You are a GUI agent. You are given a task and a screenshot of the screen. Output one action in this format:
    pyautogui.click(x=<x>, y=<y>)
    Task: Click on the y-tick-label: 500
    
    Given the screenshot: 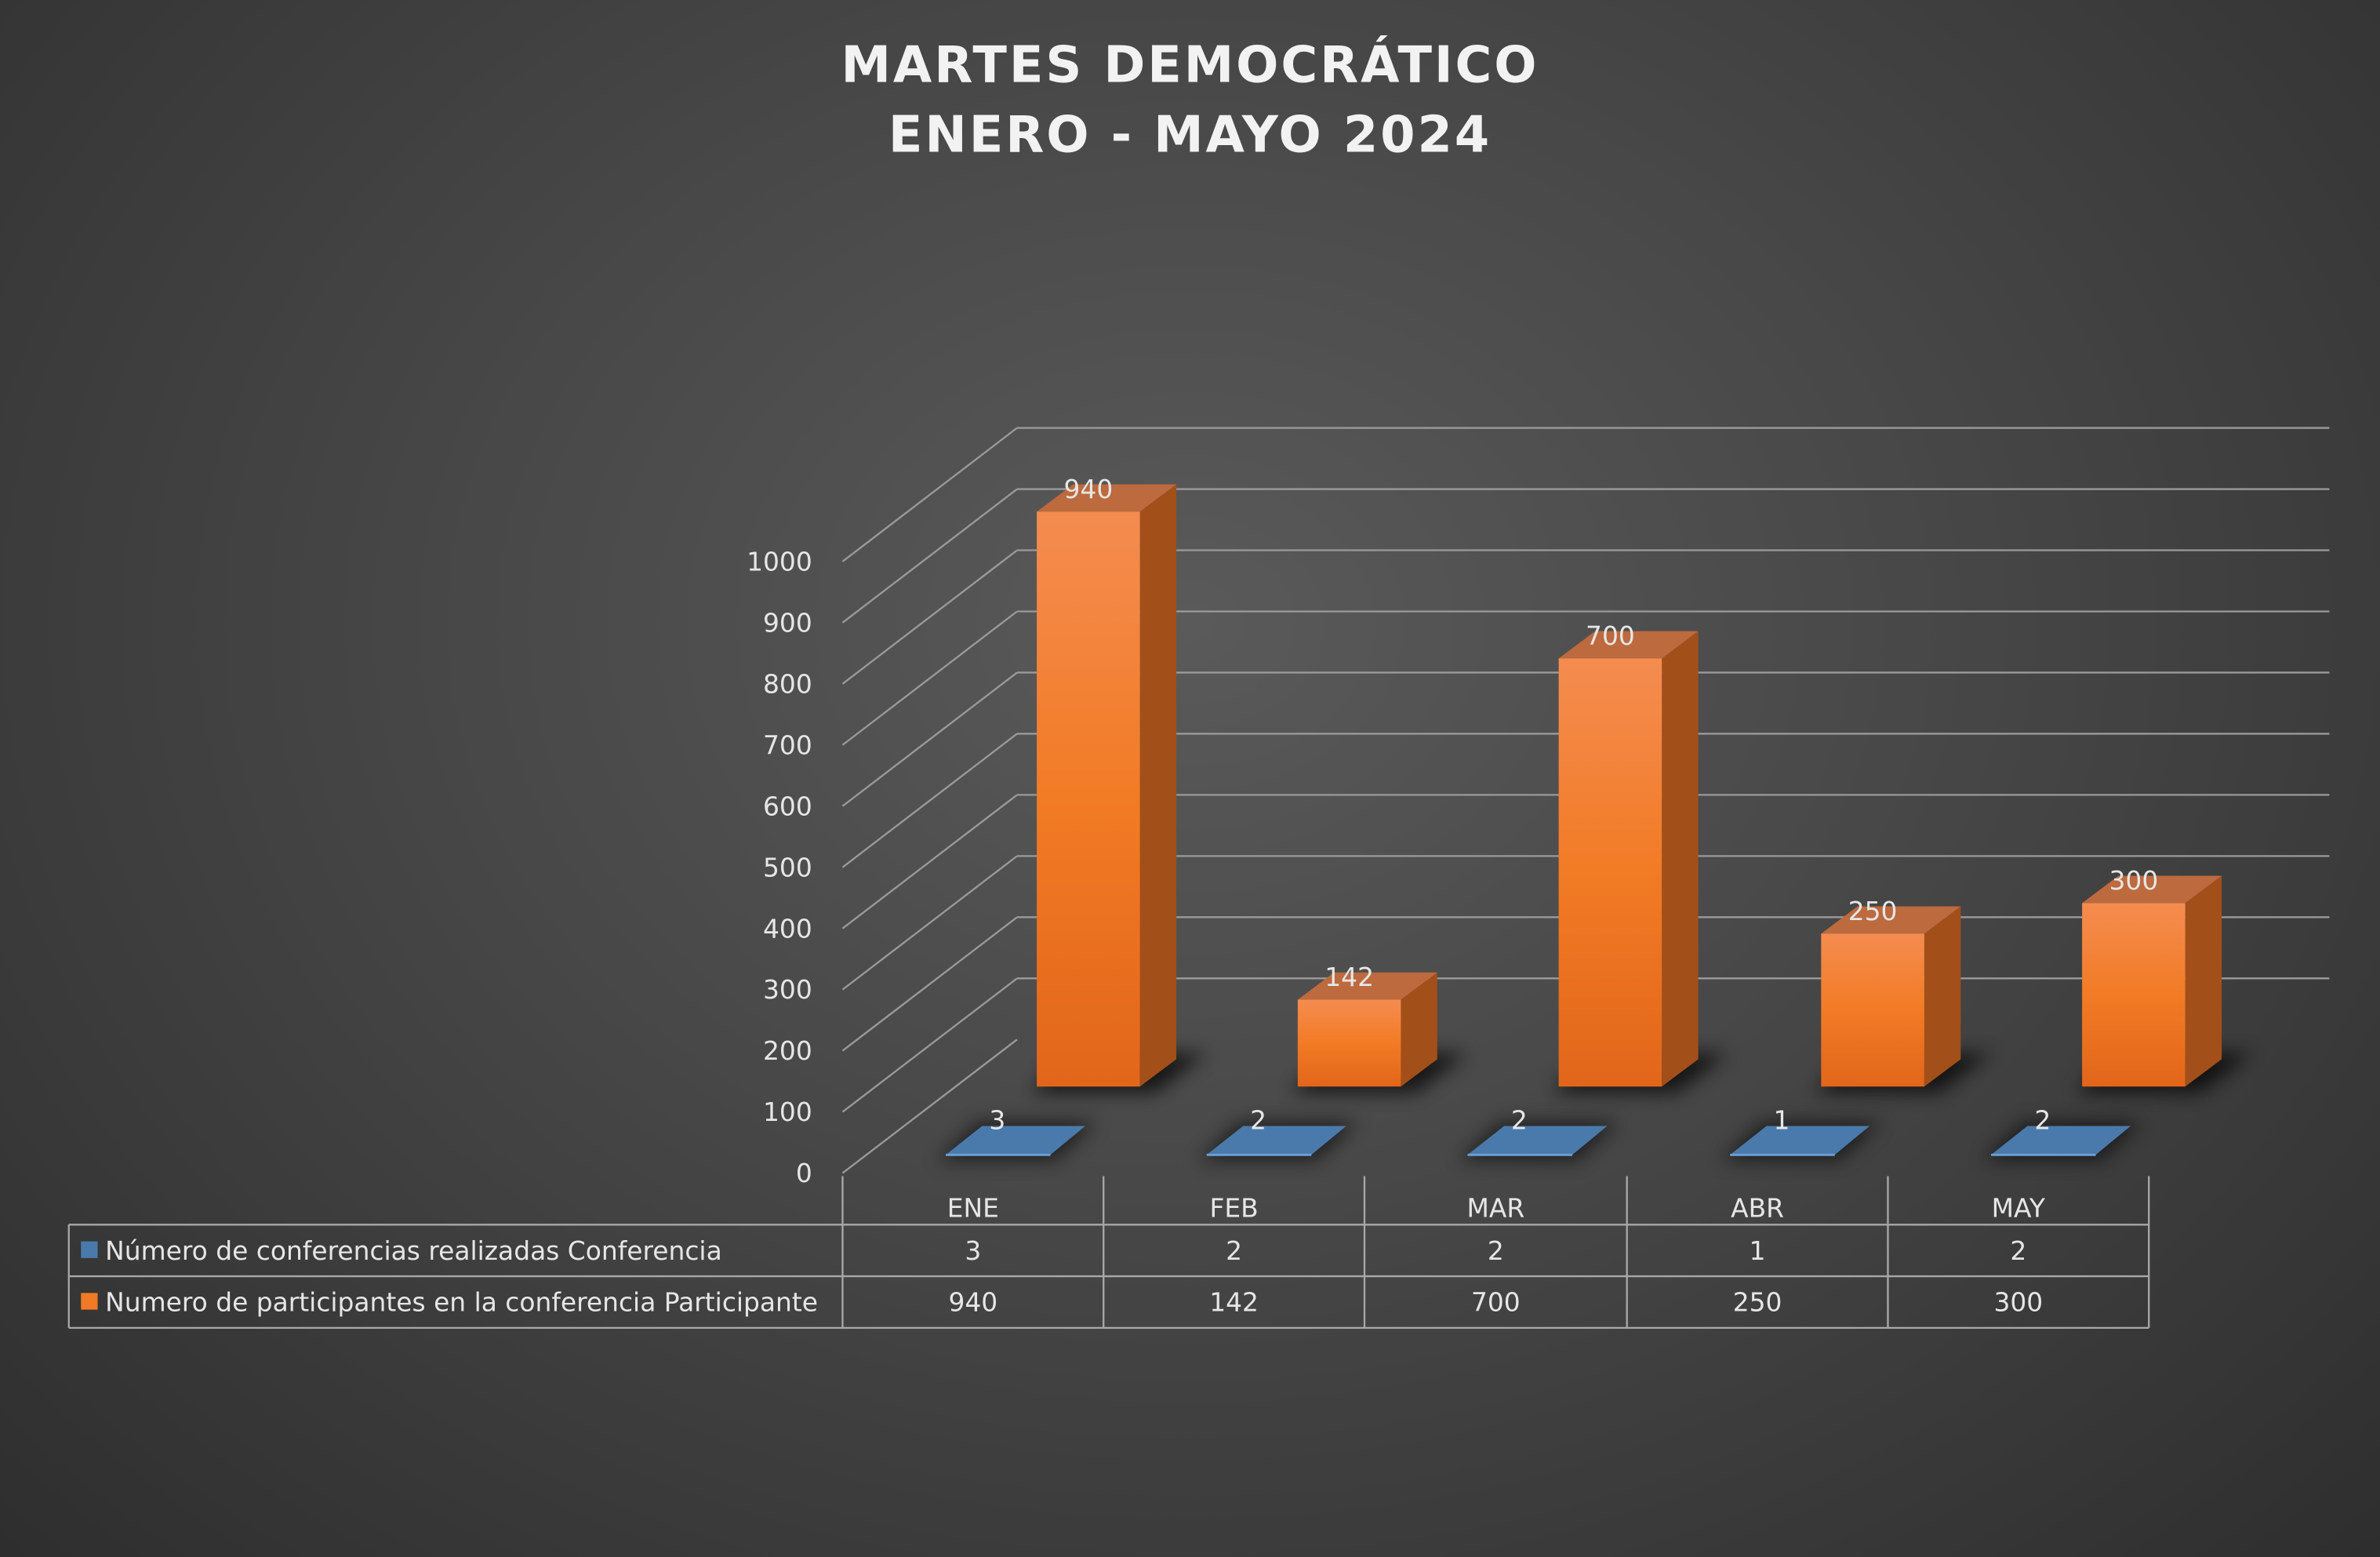 What is the action you would take?
    pyautogui.click(x=787, y=867)
    